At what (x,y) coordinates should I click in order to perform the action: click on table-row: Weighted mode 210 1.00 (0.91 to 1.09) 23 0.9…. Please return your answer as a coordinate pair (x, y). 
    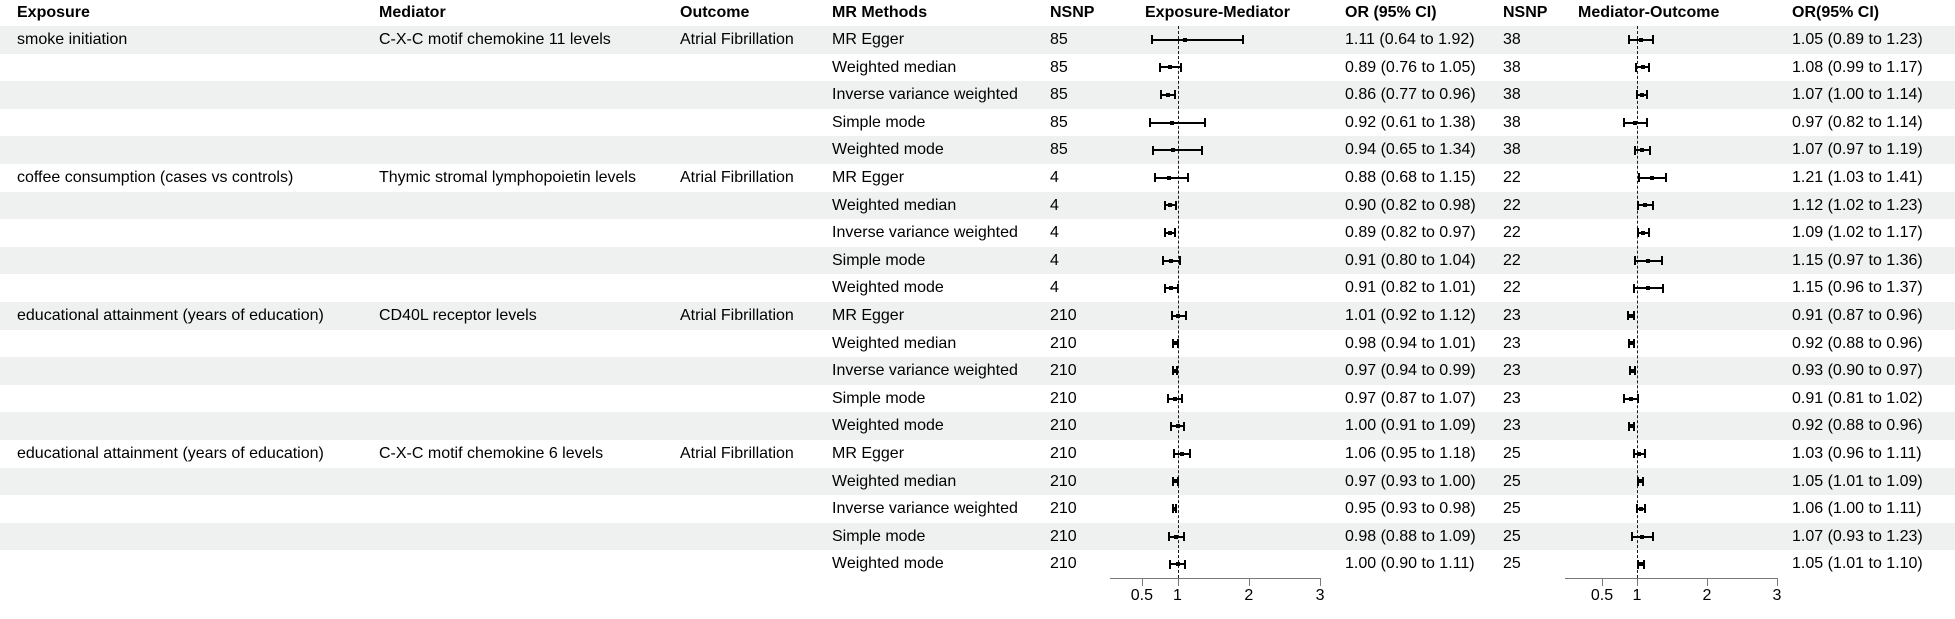
    Looking at the image, I should click on (977, 426).